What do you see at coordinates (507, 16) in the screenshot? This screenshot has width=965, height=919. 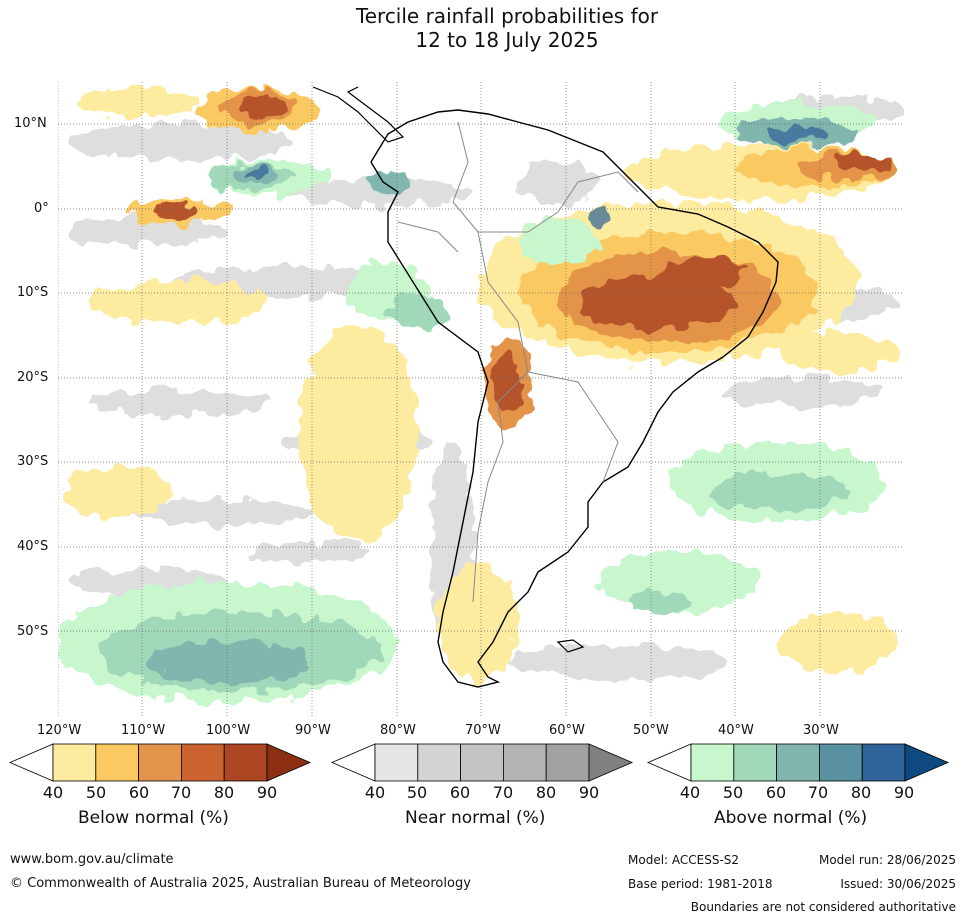 I see `title-line-1: Tercile rainfall probabilities for` at bounding box center [507, 16].